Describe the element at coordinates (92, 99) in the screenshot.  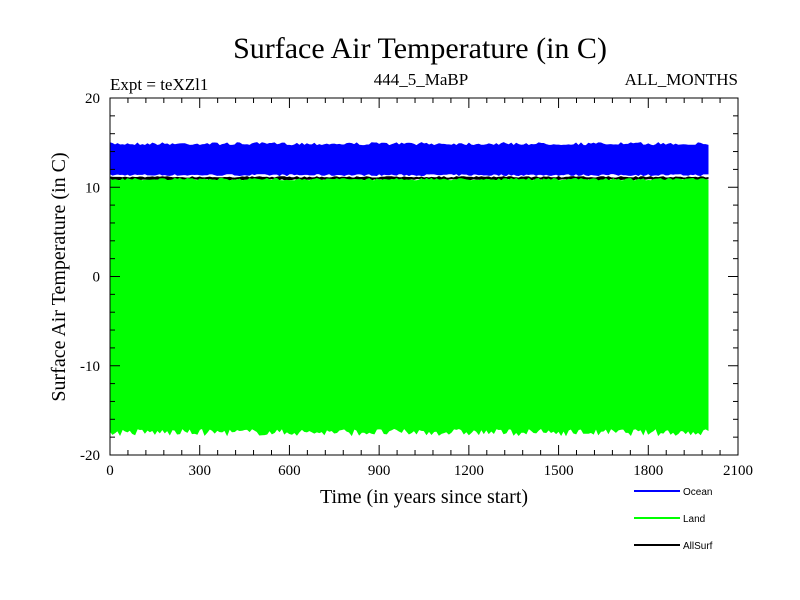
I see `y-tick-label: 20` at that location.